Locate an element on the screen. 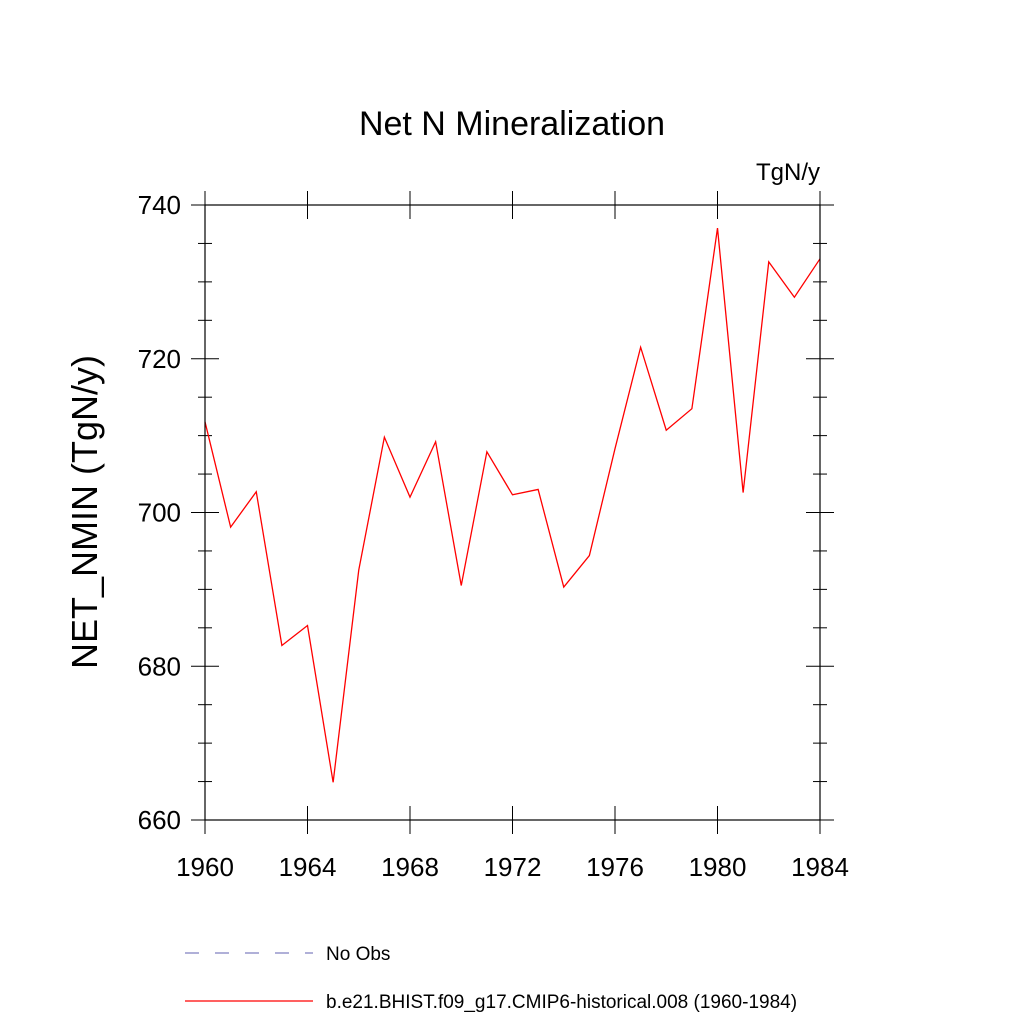 The image size is (1024, 1024). x-tick-label: 1980 is located at coordinates (718, 867).